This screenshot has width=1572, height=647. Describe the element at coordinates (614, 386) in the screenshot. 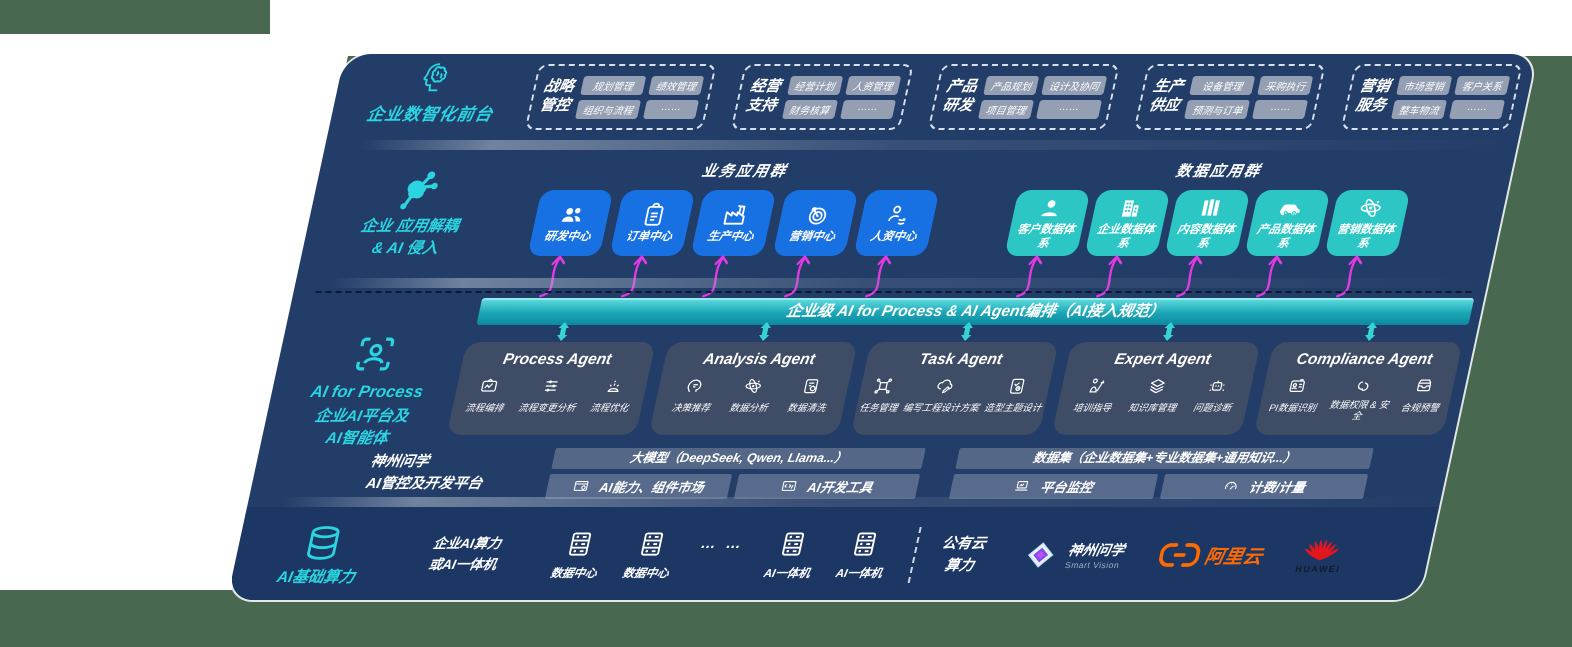

I see `spark-icon` at that location.